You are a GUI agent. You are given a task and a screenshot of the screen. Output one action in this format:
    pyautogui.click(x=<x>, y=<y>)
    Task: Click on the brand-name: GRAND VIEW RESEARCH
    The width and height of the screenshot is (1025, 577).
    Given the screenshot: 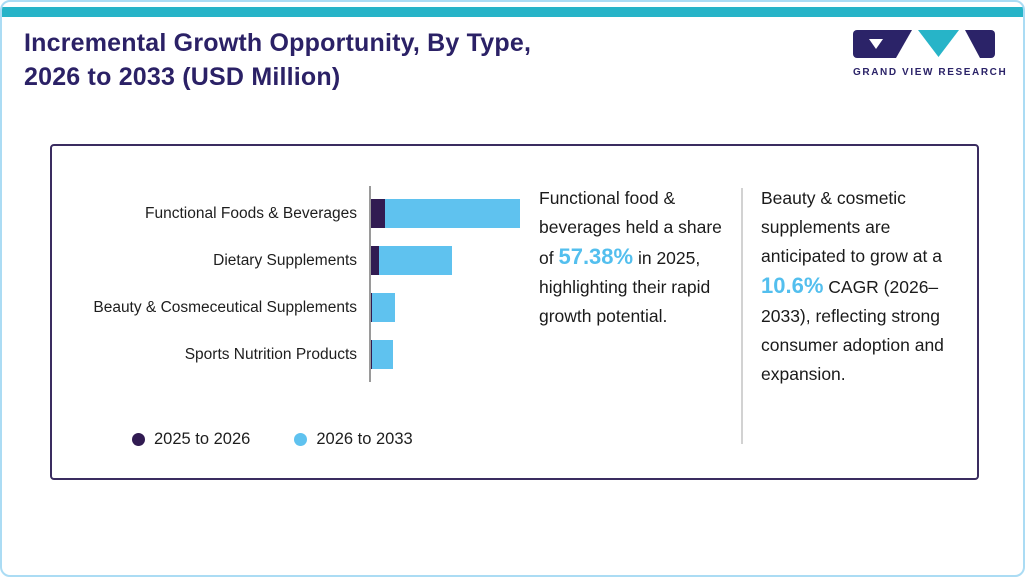 What is the action you would take?
    pyautogui.click(x=930, y=72)
    